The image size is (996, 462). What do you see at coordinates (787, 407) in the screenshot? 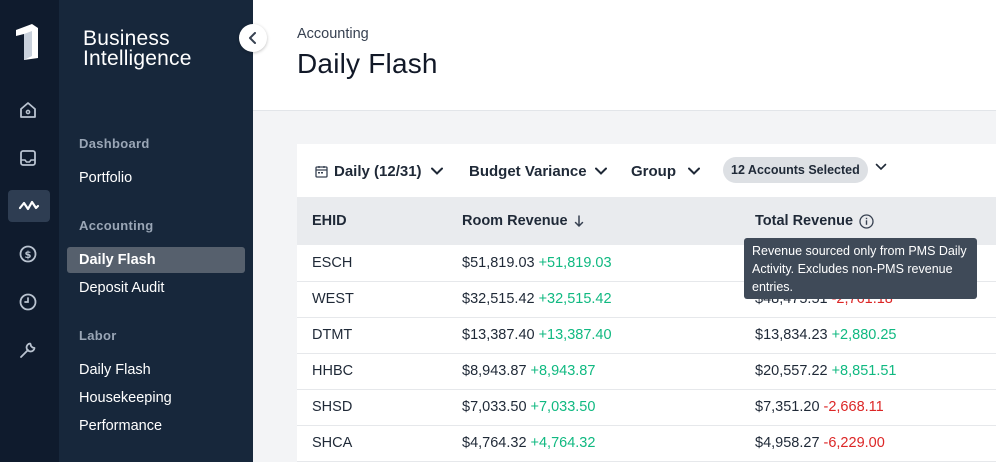
I see `total-revenue-value: $7,351.20` at bounding box center [787, 407].